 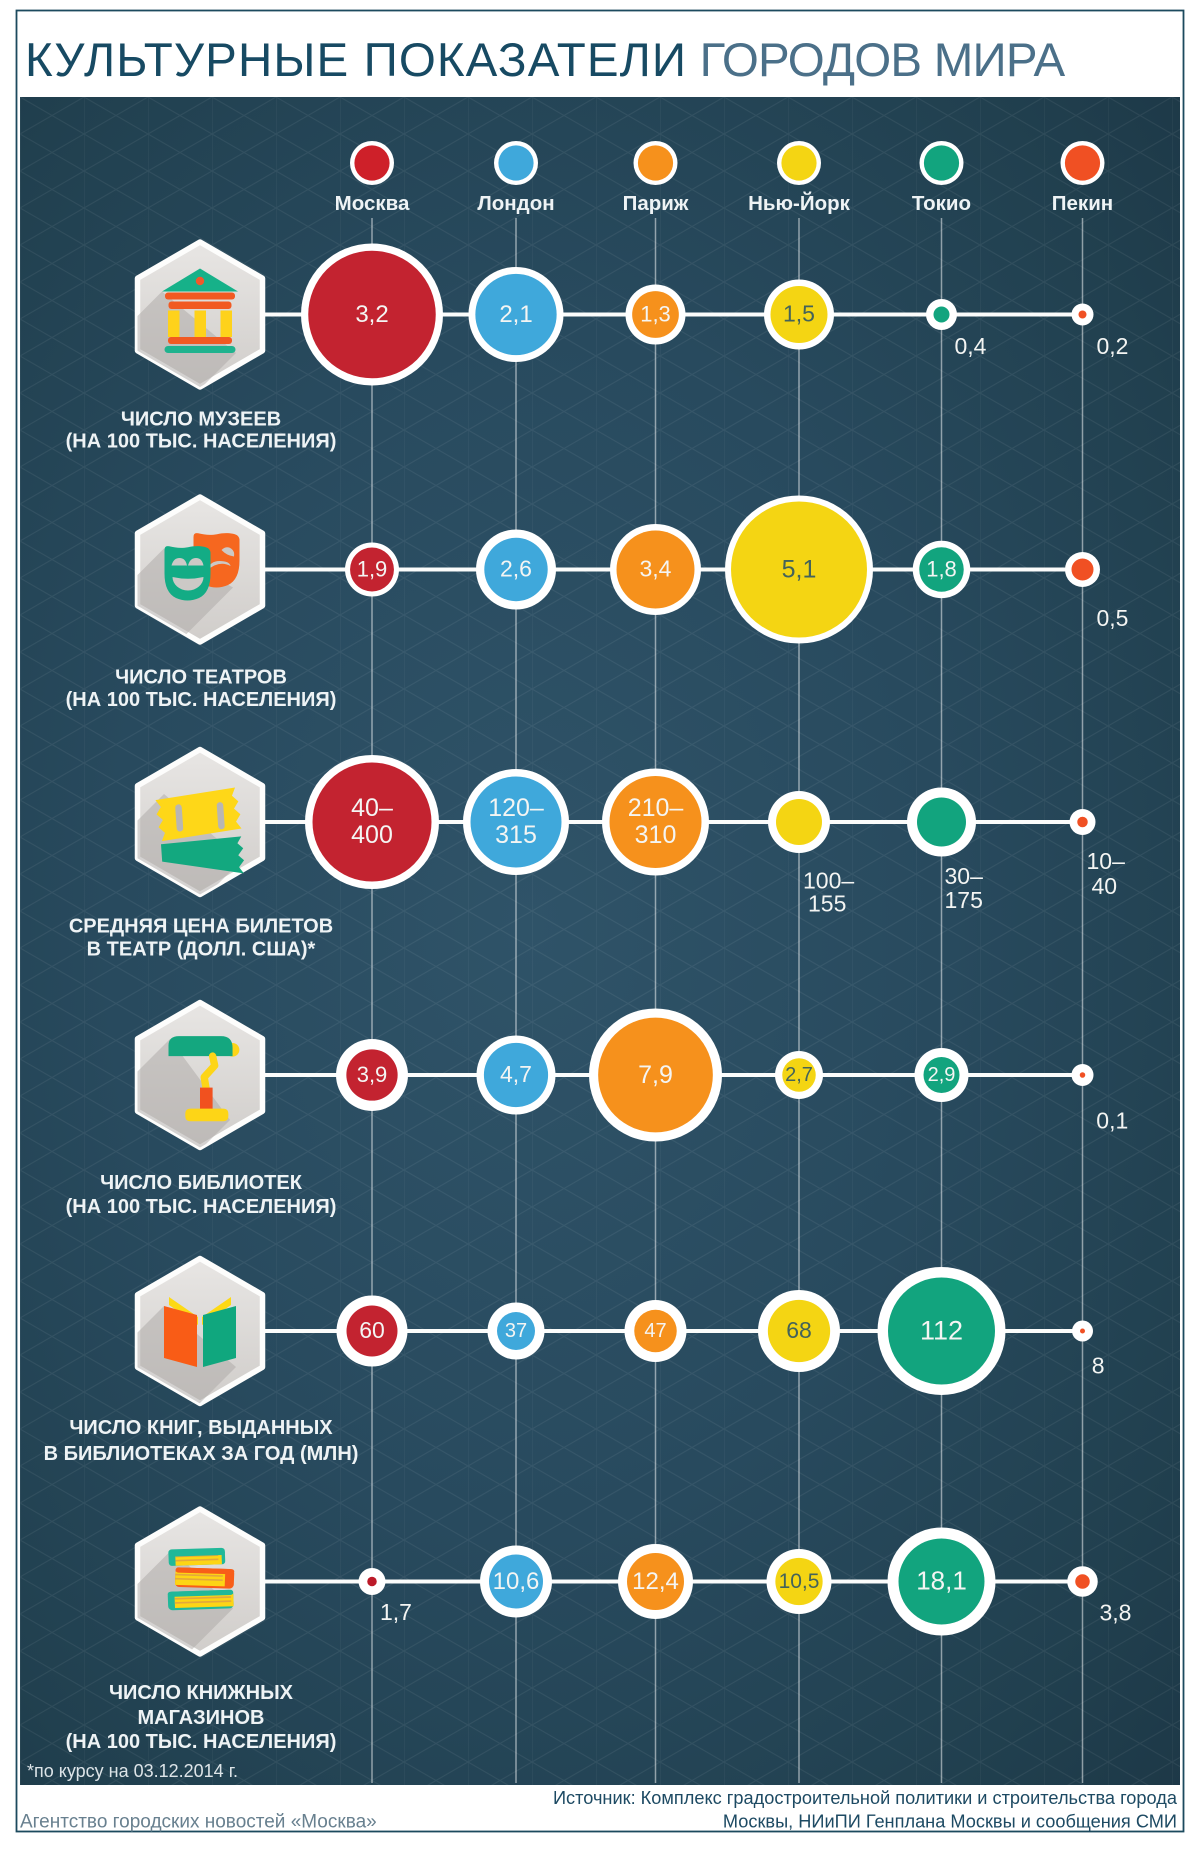 I want to click on svg-text: 0,2, so click(x=1113, y=346).